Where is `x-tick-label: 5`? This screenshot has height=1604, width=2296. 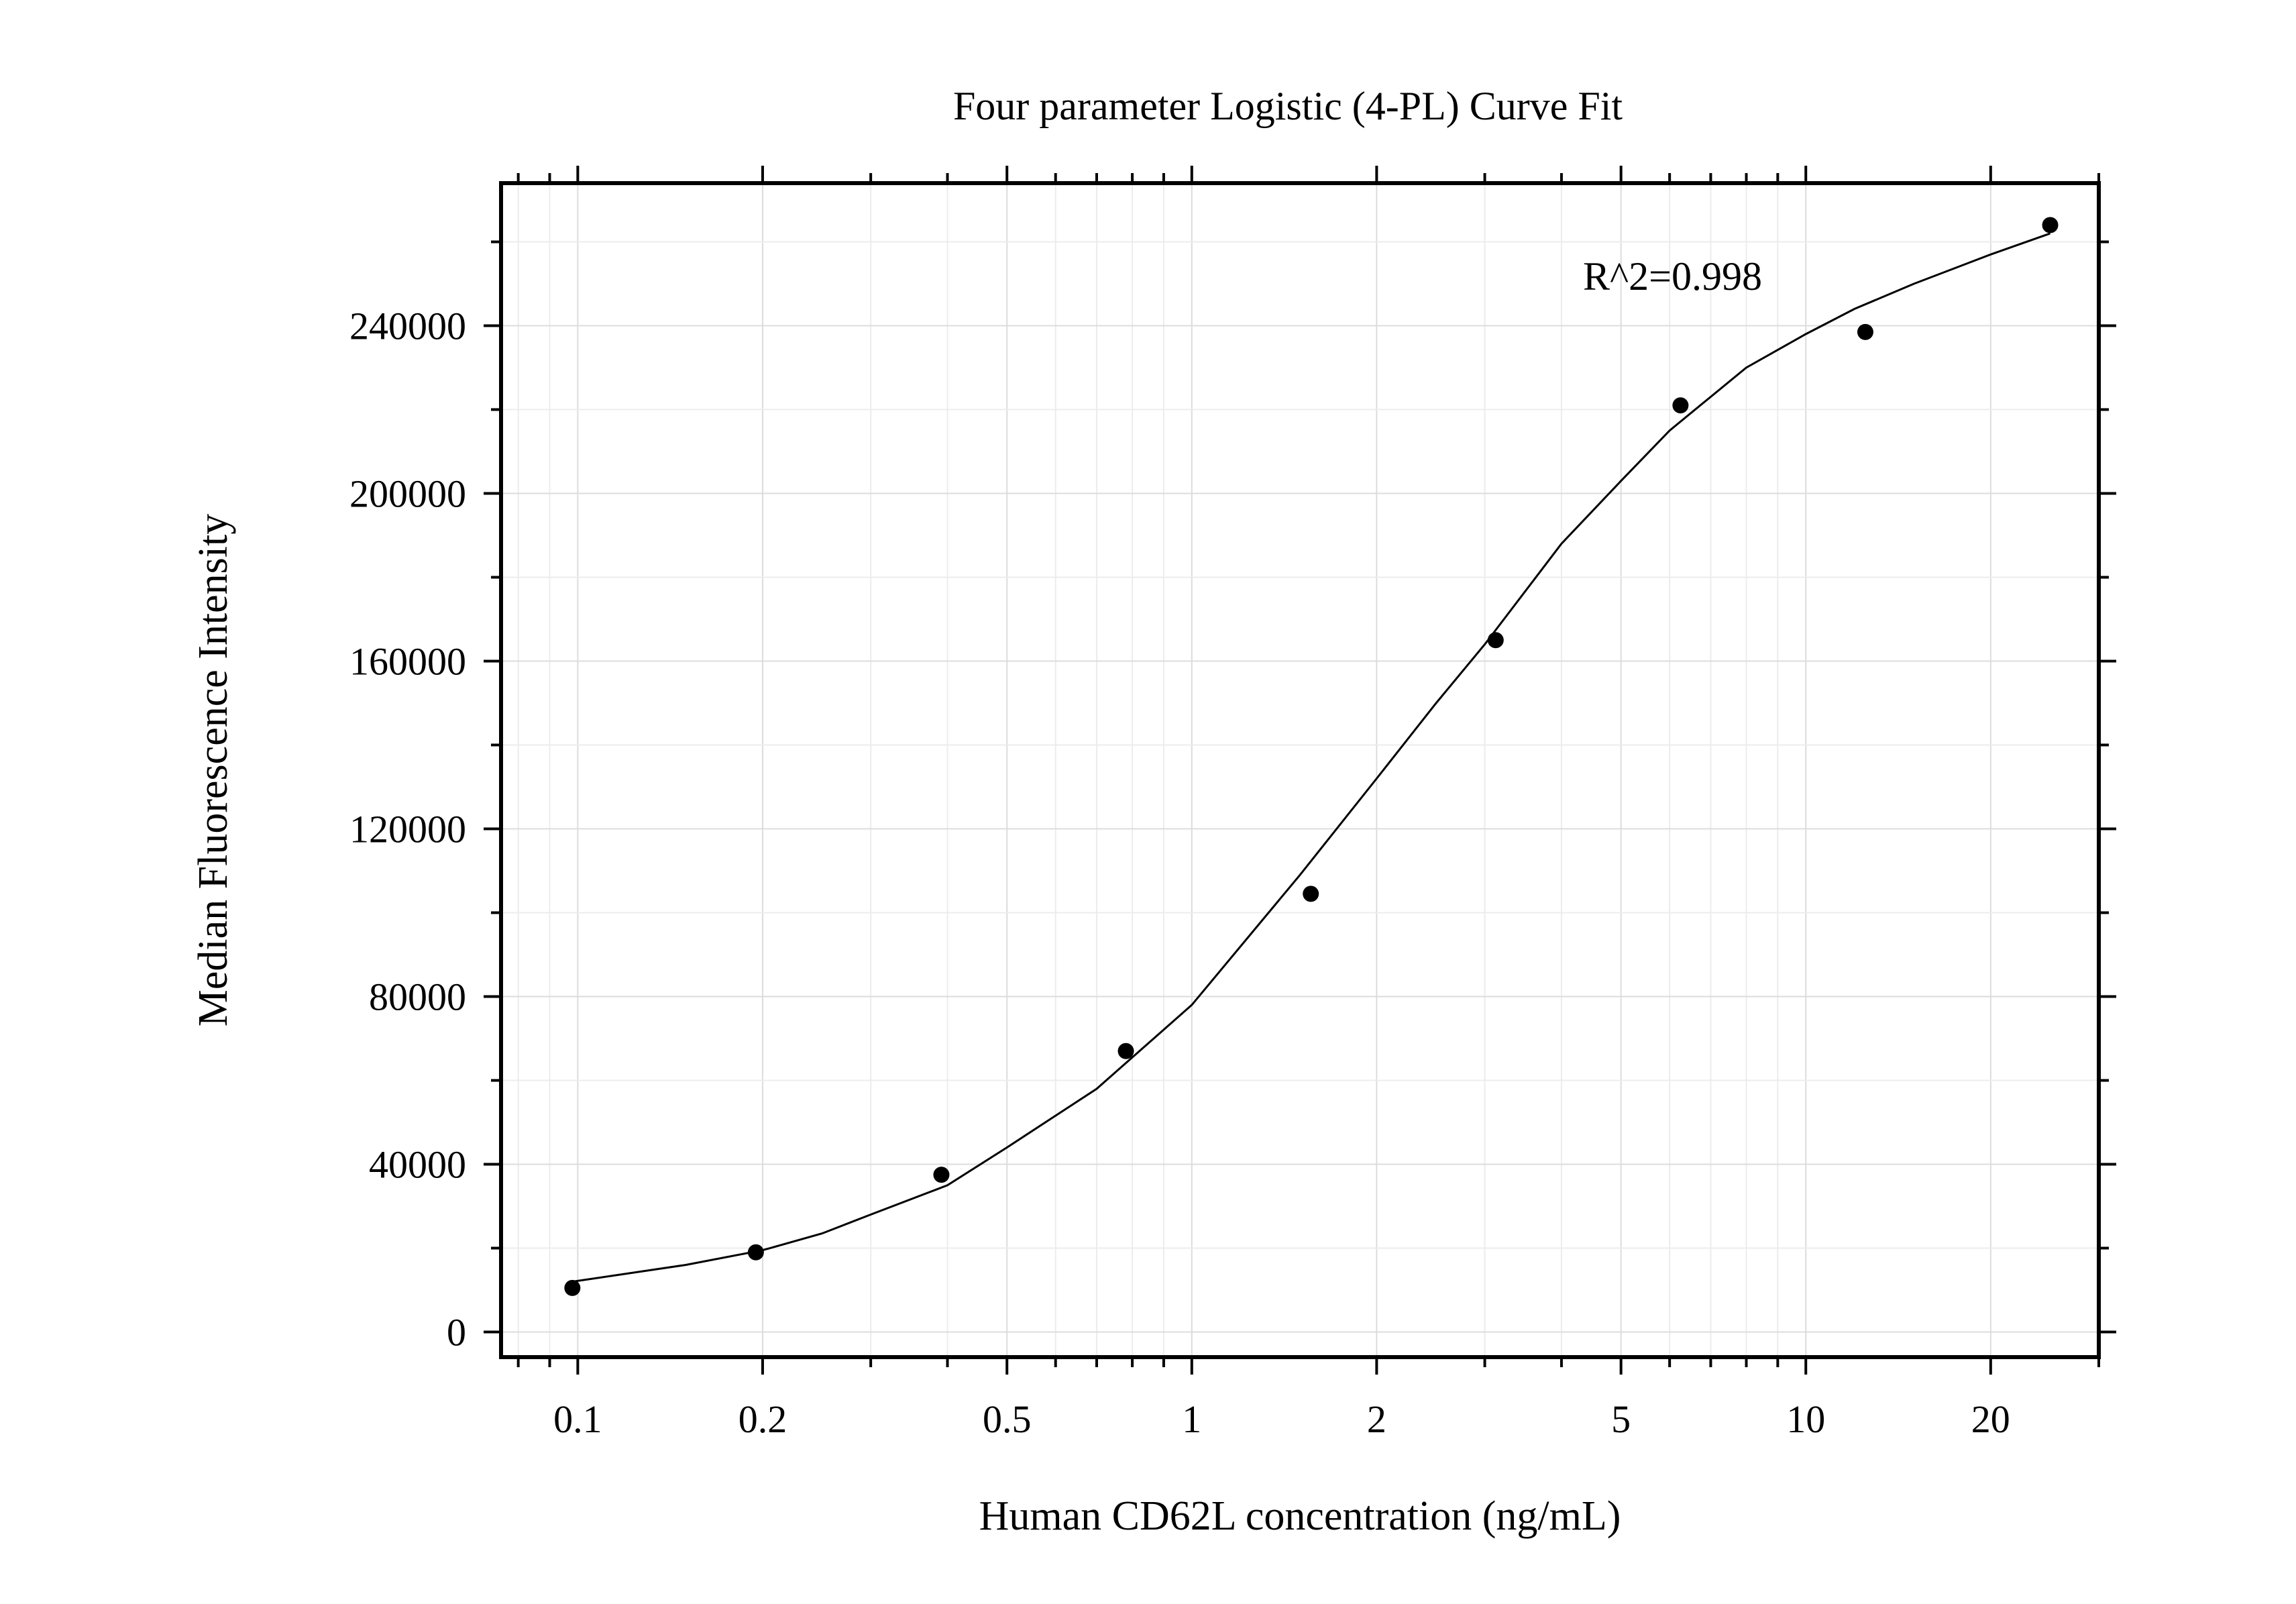 x-tick-label: 5 is located at coordinates (1621, 1419).